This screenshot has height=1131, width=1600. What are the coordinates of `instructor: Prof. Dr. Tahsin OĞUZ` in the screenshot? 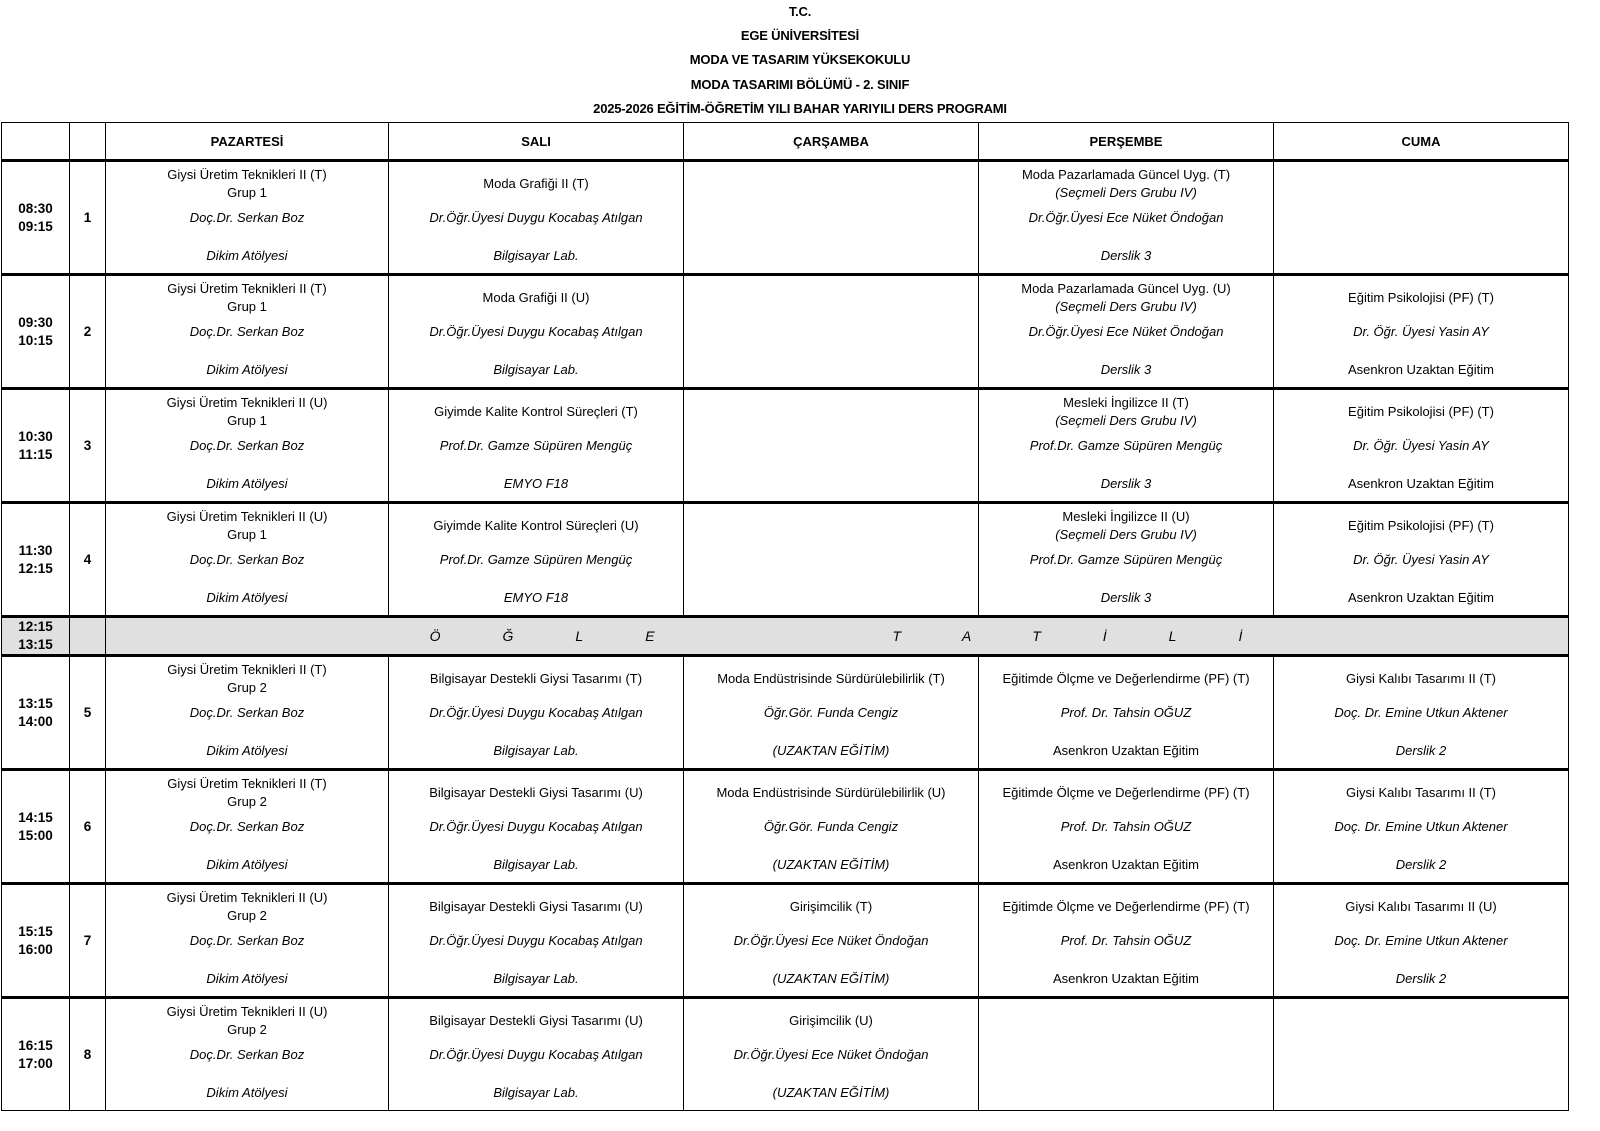 It's located at (1126, 712).